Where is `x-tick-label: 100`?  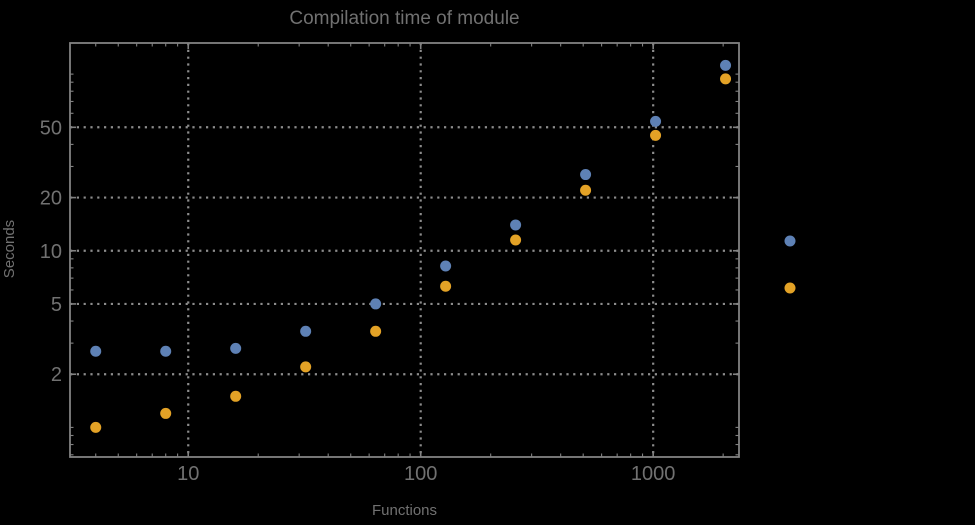
x-tick-label: 100 is located at coordinates (420, 474).